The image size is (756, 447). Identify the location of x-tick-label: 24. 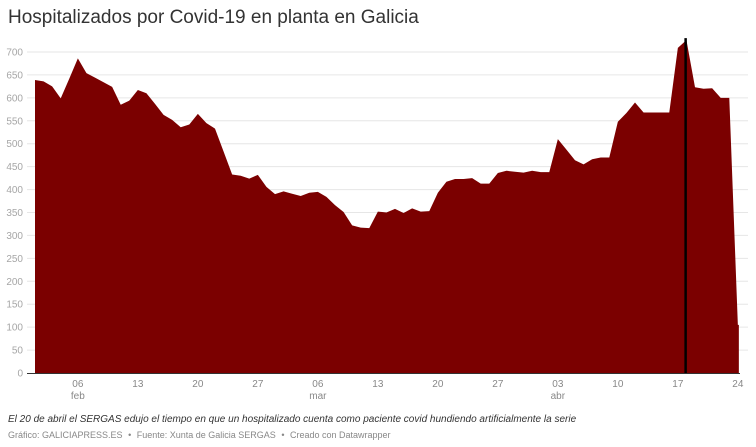
(738, 384).